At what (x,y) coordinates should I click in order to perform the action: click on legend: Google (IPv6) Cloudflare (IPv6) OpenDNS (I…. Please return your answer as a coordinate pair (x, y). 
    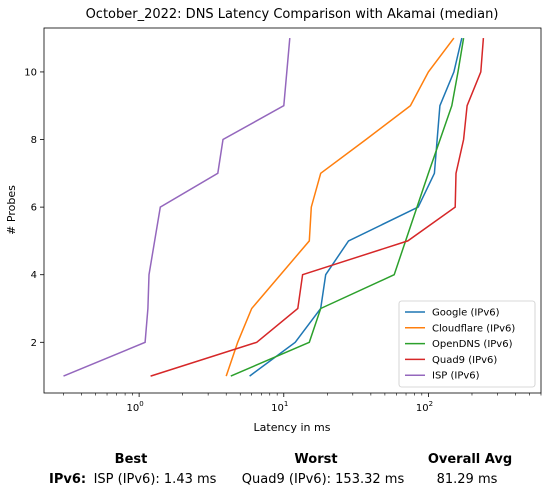
    Looking at the image, I should click on (467, 344).